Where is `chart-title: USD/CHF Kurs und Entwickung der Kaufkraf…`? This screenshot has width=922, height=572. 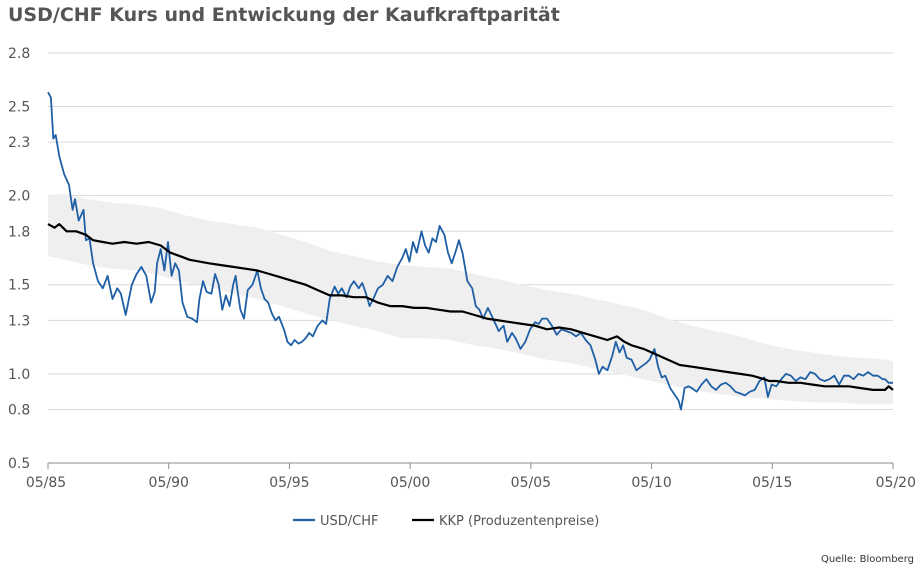
chart-title: USD/CHF Kurs und Entwickung der Kaufkraf… is located at coordinates (284, 15).